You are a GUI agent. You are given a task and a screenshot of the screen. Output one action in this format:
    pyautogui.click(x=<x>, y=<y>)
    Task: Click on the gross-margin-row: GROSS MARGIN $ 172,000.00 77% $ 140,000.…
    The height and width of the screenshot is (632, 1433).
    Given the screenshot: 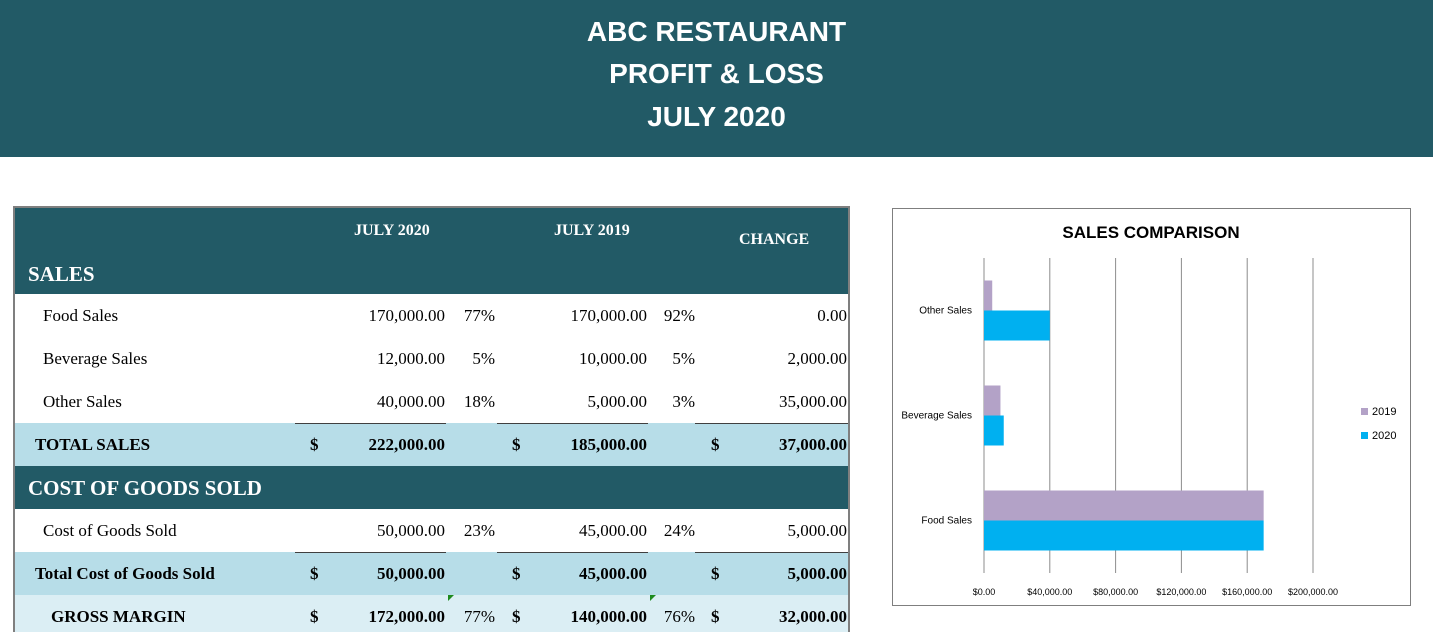 What is the action you would take?
    pyautogui.click(x=431, y=613)
    